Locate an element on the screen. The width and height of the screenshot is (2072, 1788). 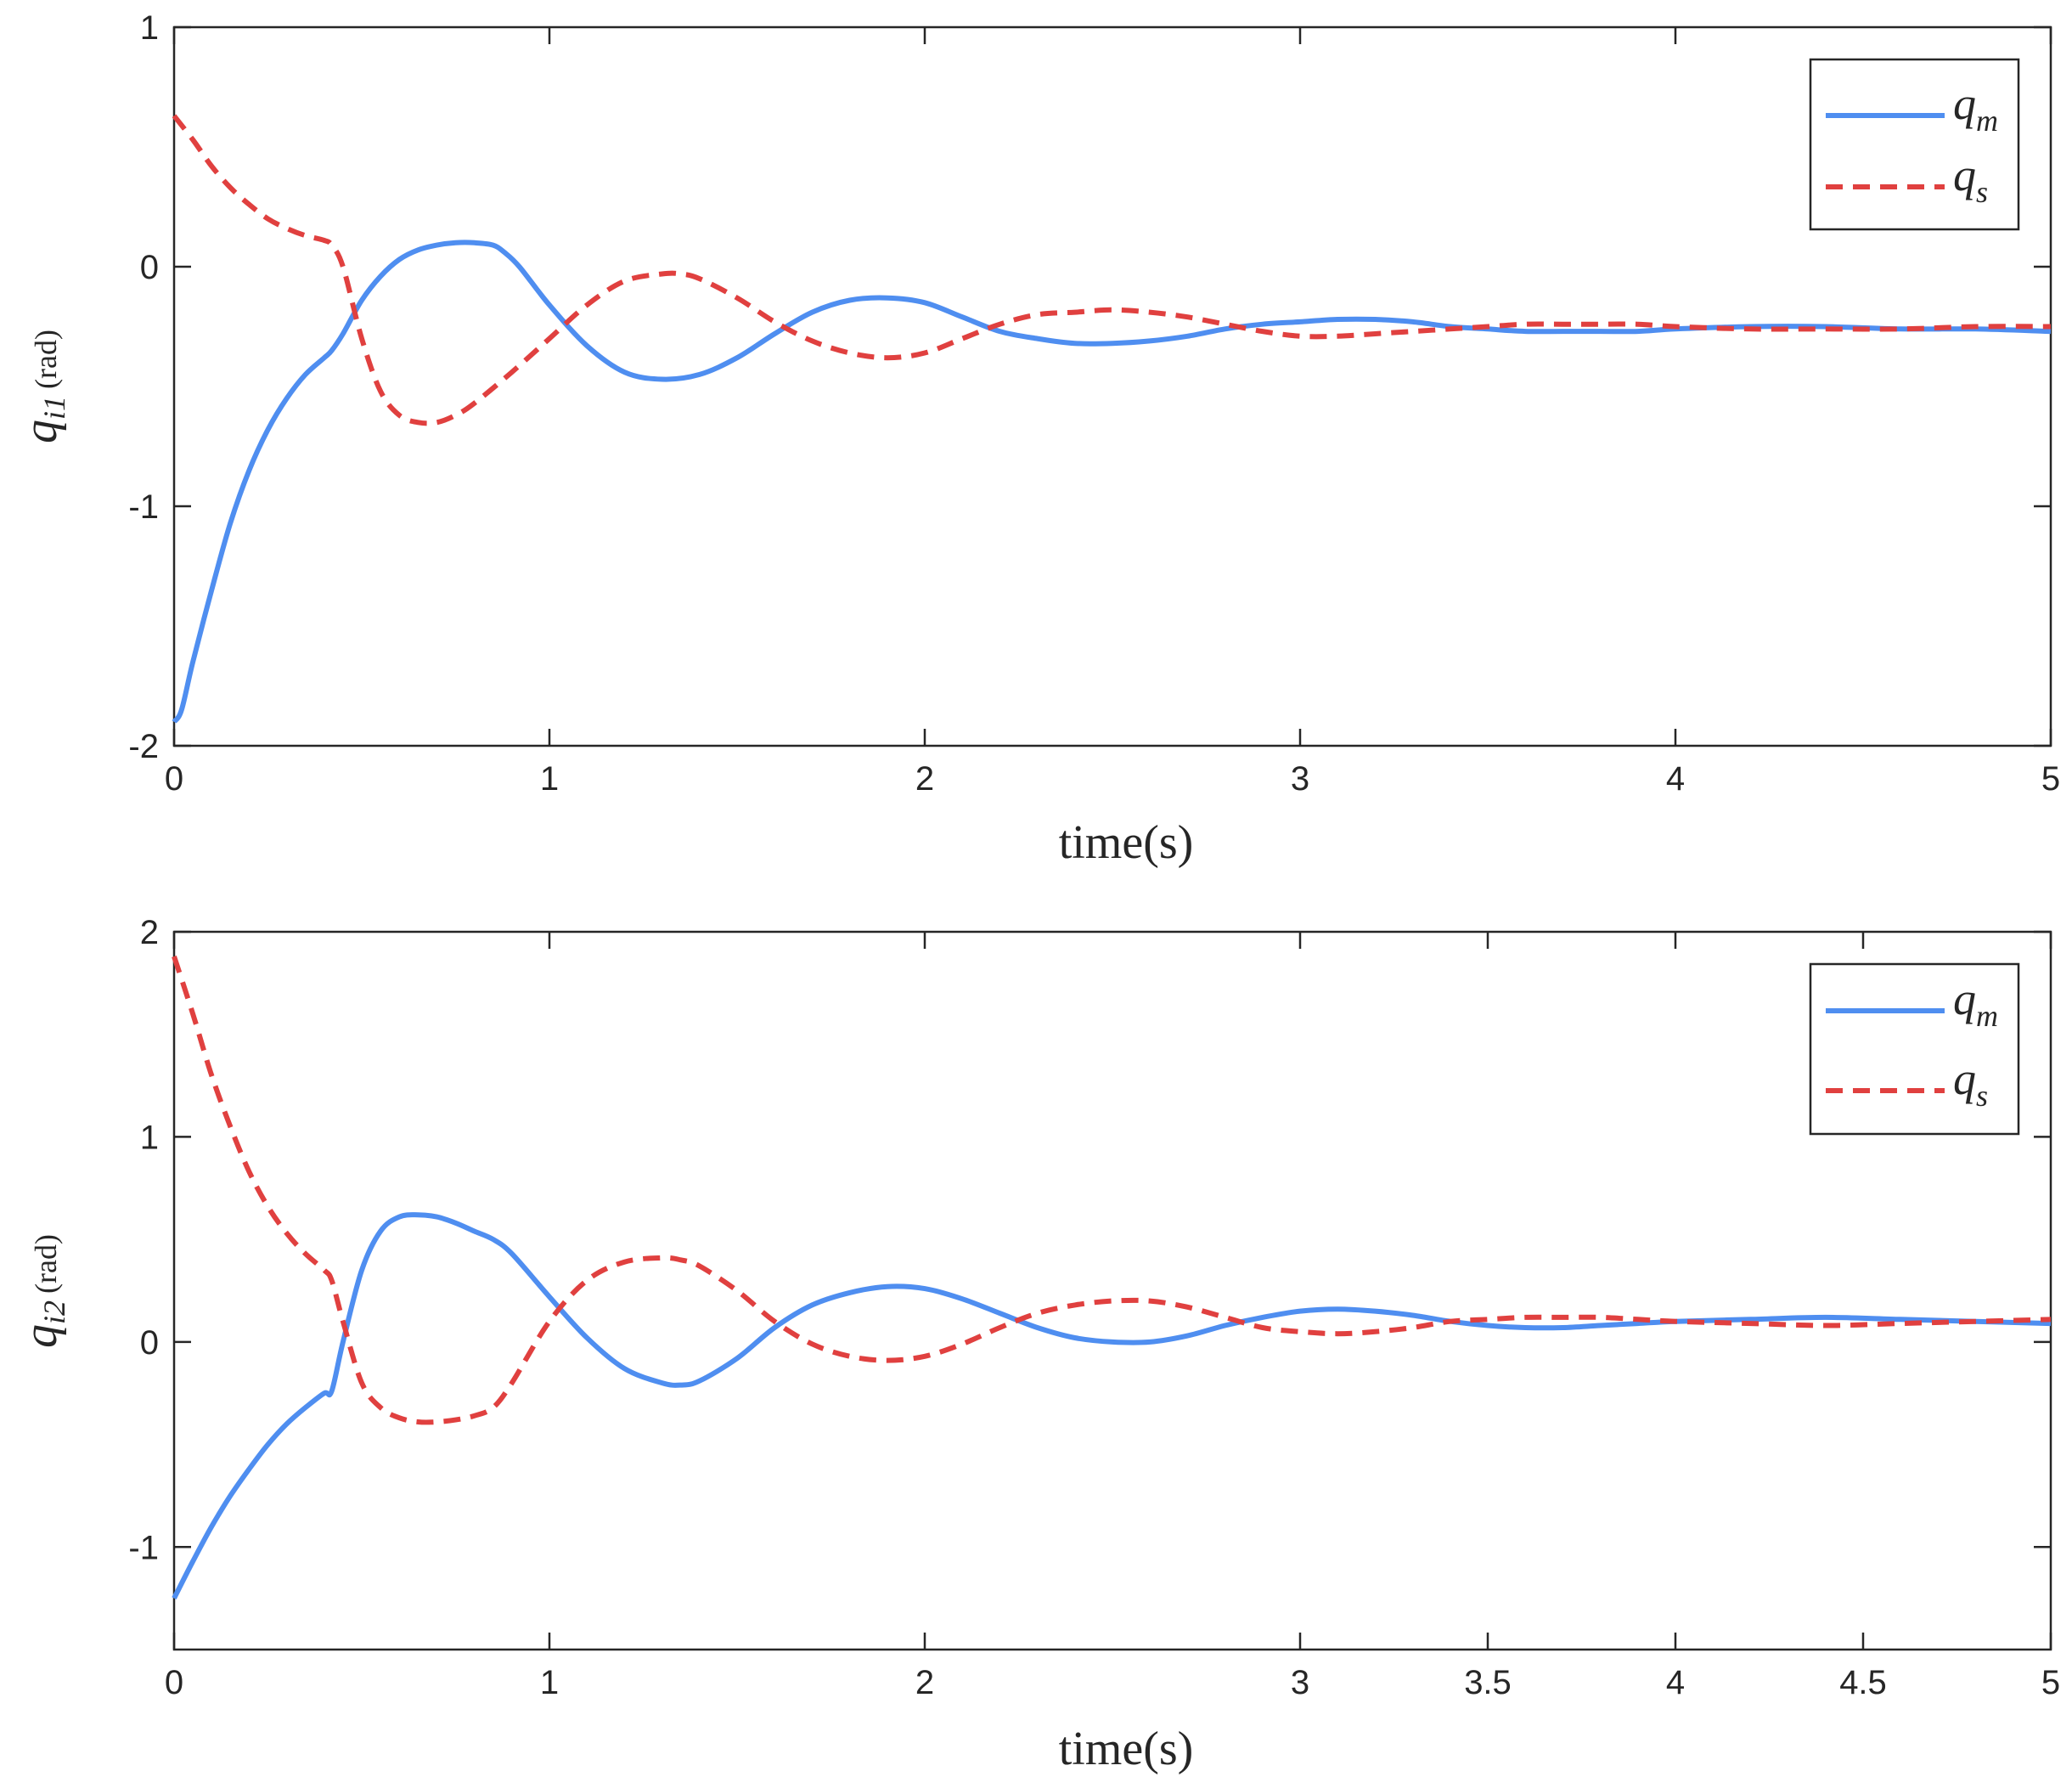
x-tick-label-bottom: 4 is located at coordinates (1676, 1683).